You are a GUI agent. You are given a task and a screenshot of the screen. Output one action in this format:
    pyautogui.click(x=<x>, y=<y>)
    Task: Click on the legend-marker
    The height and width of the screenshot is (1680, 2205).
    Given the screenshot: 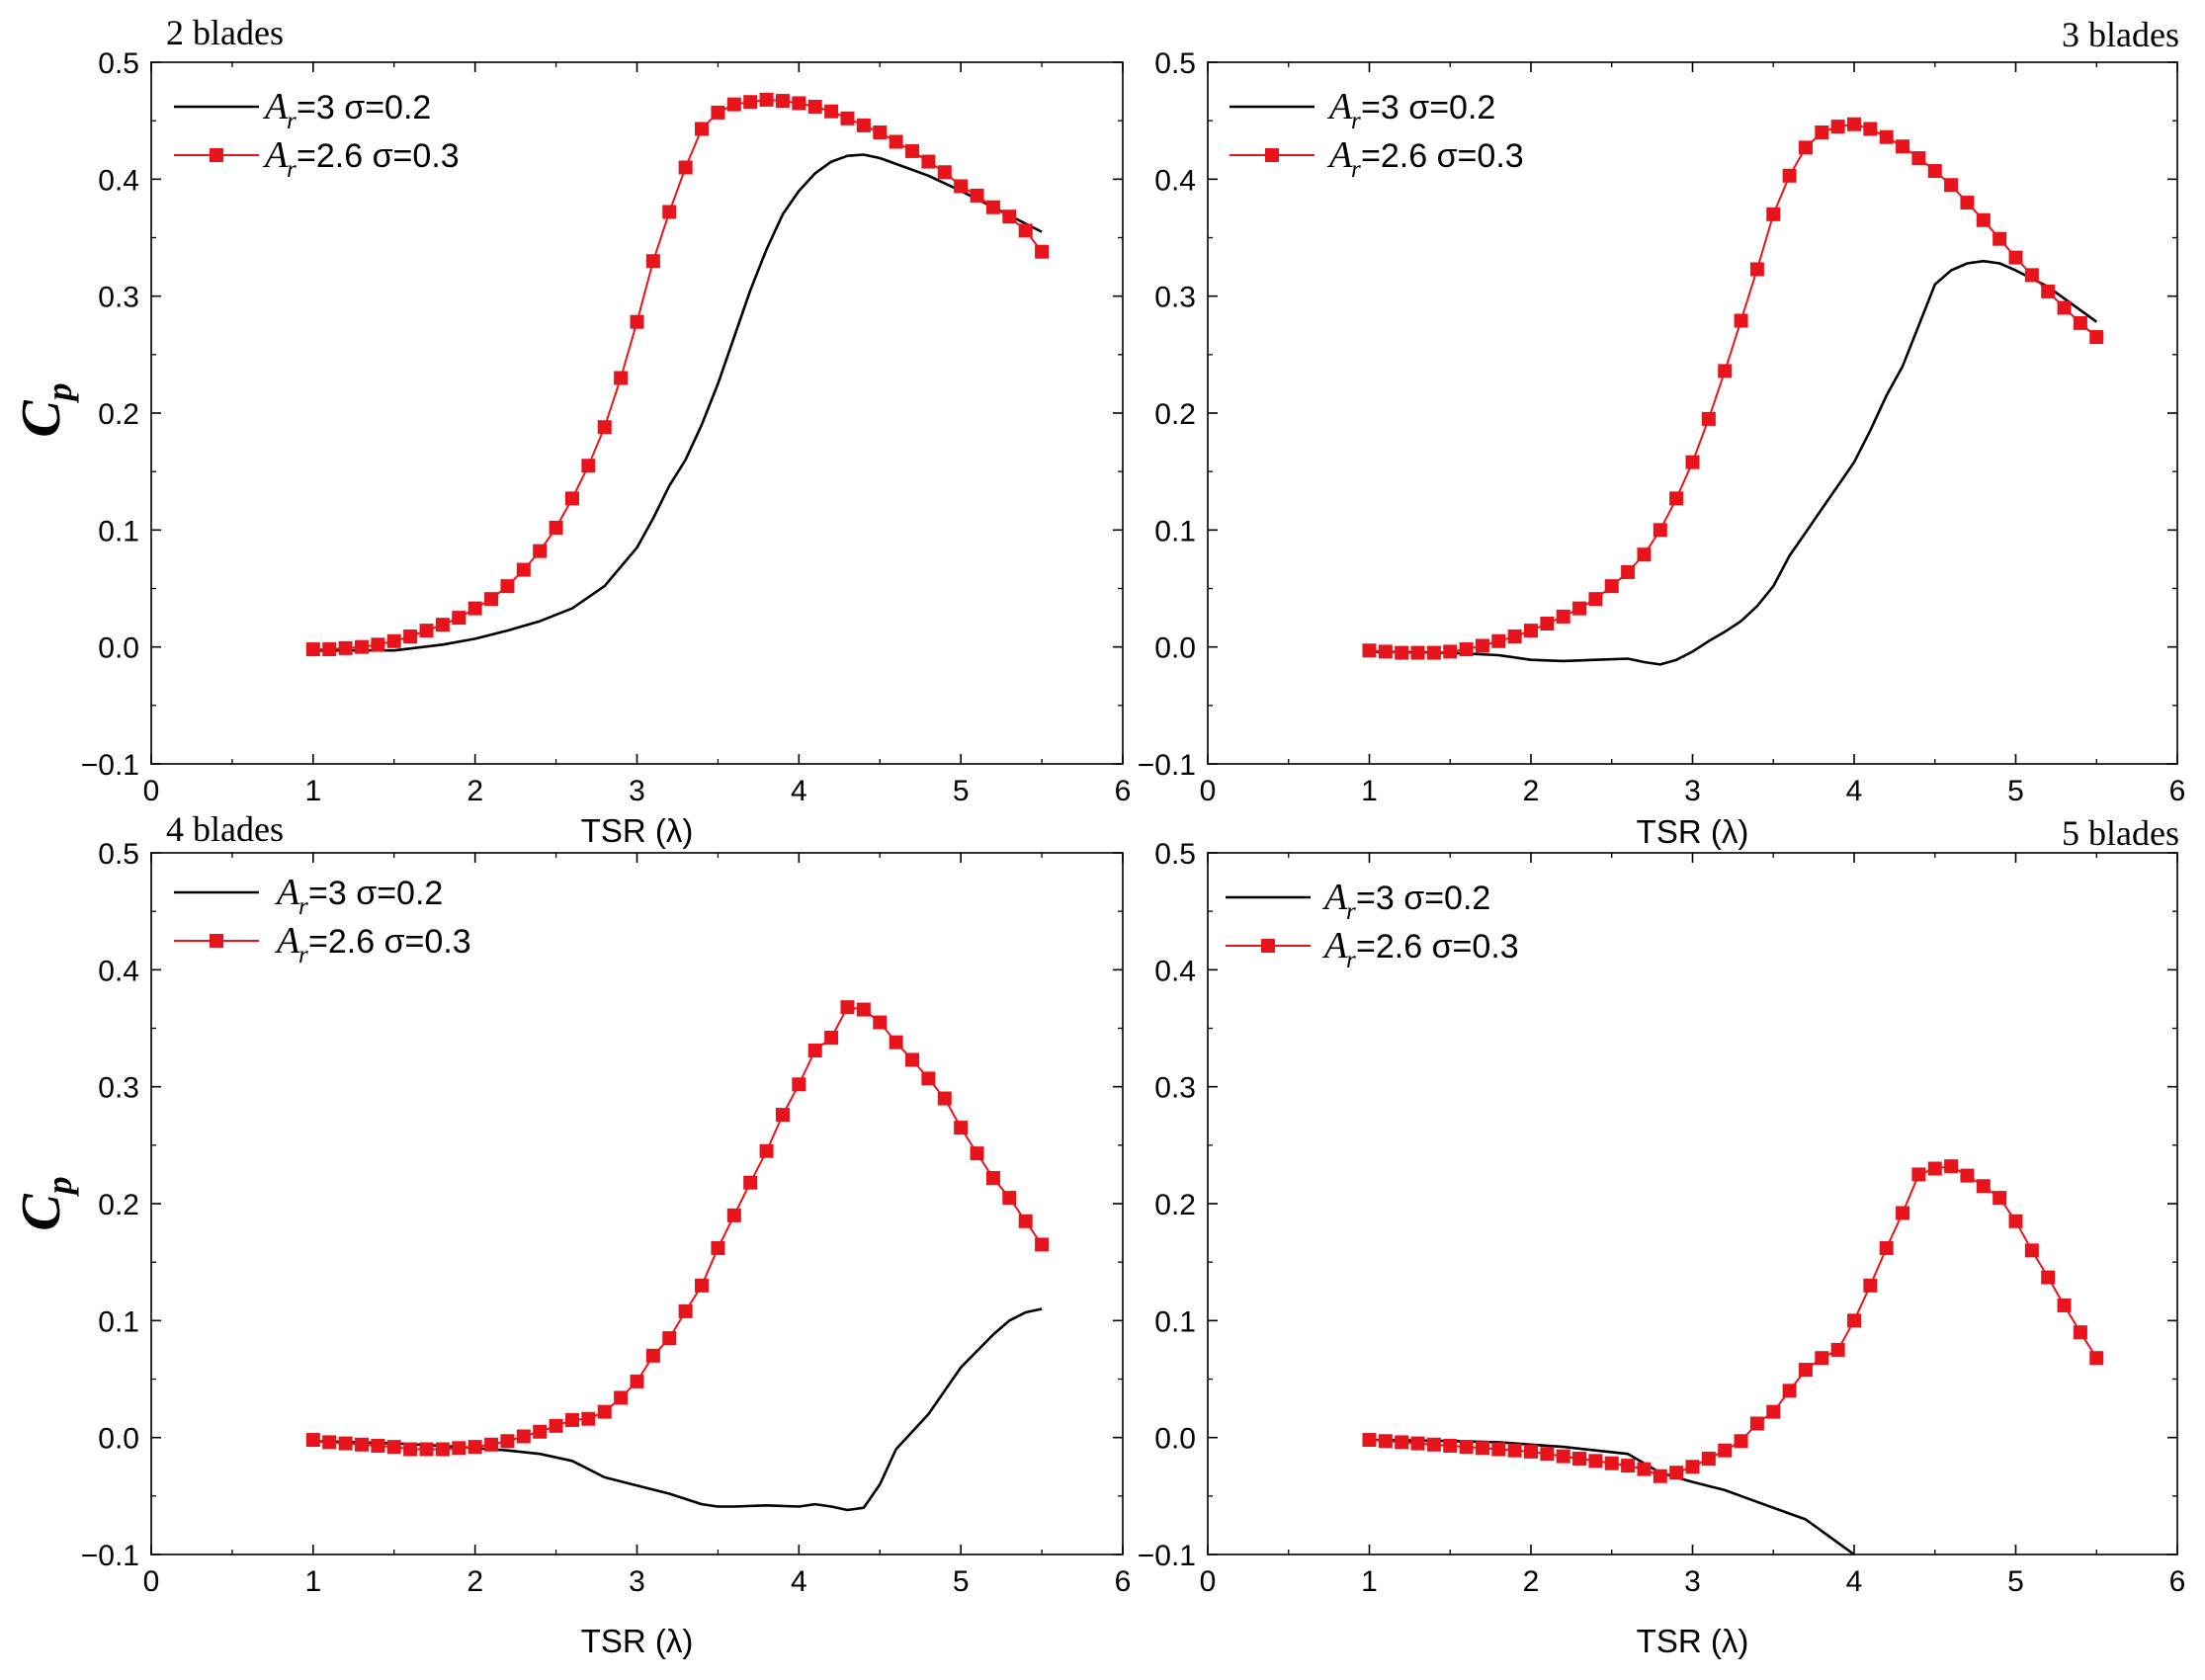 What is the action you would take?
    pyautogui.click(x=1272, y=155)
    